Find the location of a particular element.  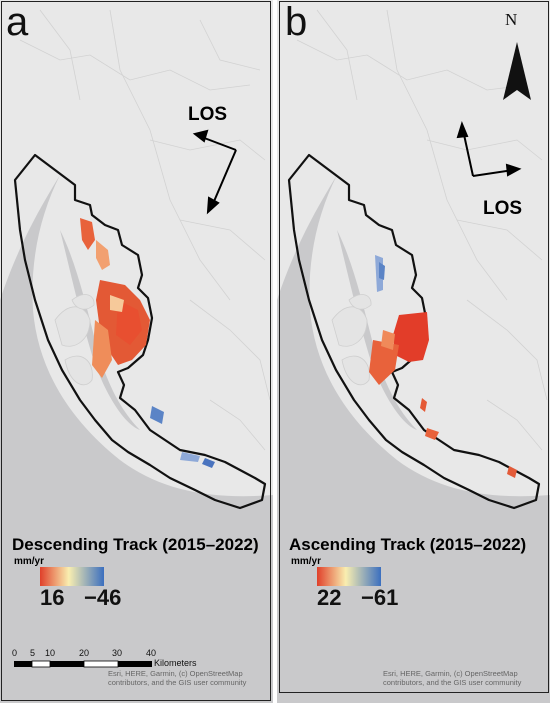

scale-tick-label: 40 is located at coordinates (151, 653).